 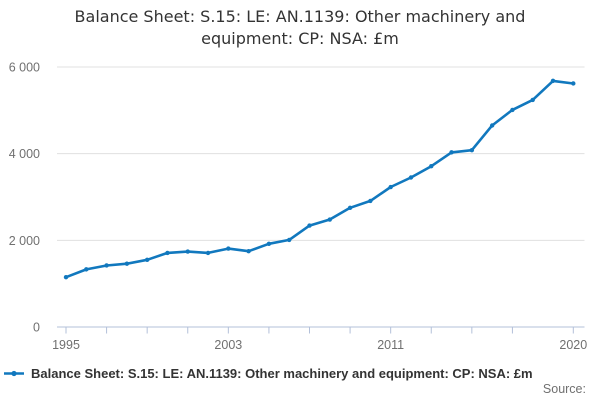 What do you see at coordinates (390, 345) in the screenshot?
I see `x-tick-label: 2011` at bounding box center [390, 345].